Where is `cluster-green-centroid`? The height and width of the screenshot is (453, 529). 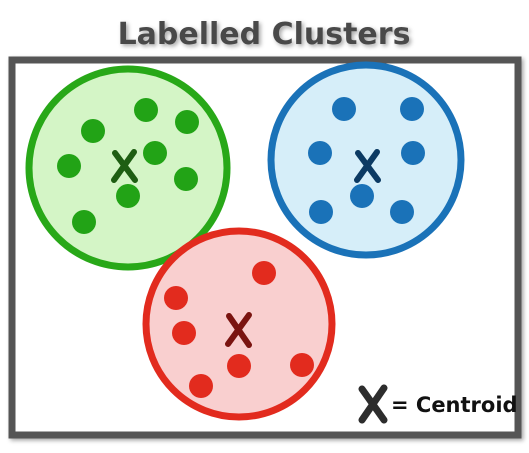 cluster-green-centroid is located at coordinates (124, 166).